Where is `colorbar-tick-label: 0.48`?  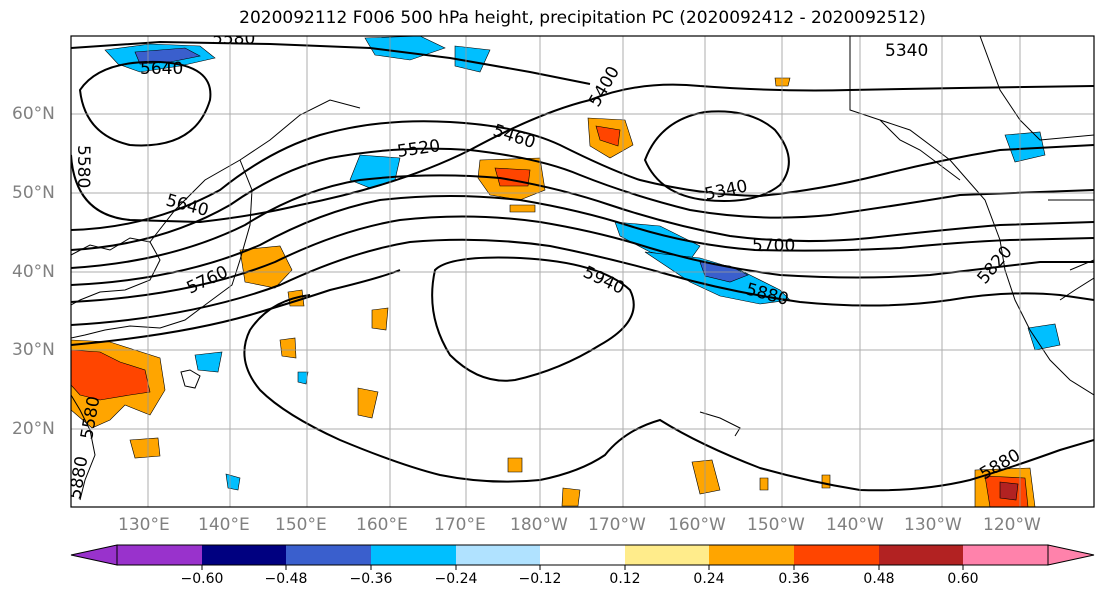 colorbar-tick-label: 0.48 is located at coordinates (879, 579).